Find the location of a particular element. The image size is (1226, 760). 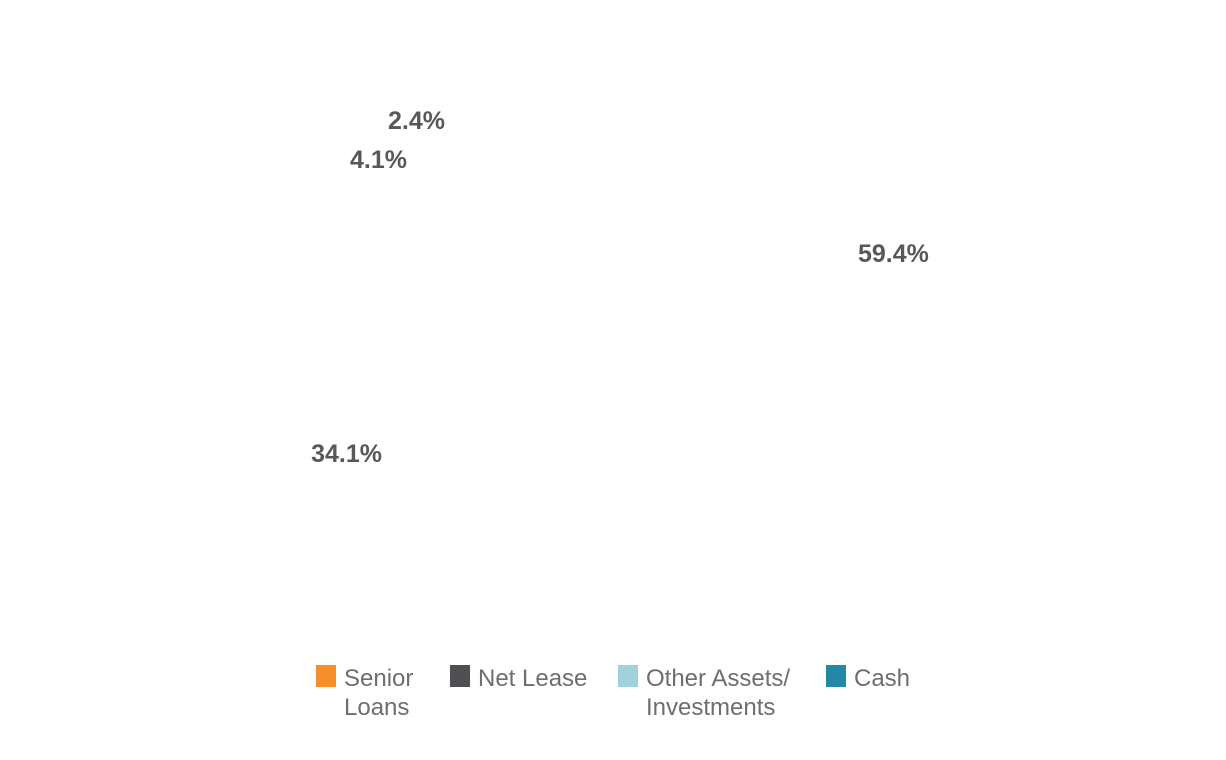

legend-label-net-lease: Net Lease is located at coordinates (533, 678).